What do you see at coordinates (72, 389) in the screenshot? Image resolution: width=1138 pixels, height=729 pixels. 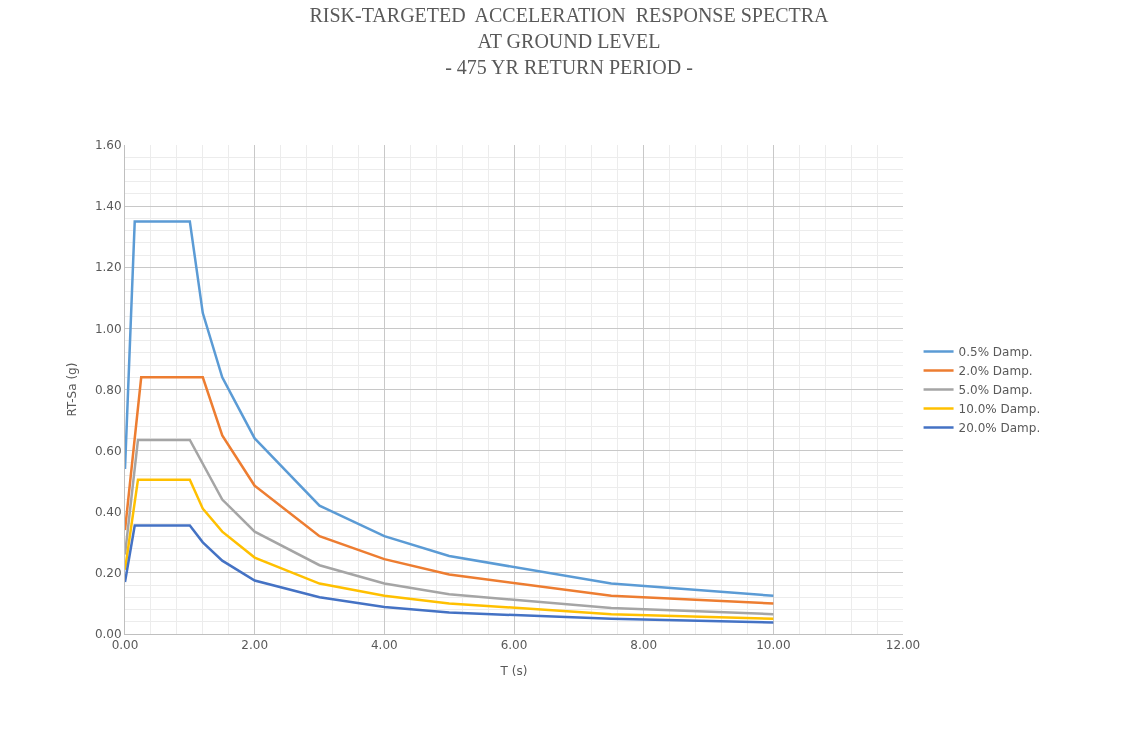 I see `y-axis-title: RT-Sa (g)` at bounding box center [72, 389].